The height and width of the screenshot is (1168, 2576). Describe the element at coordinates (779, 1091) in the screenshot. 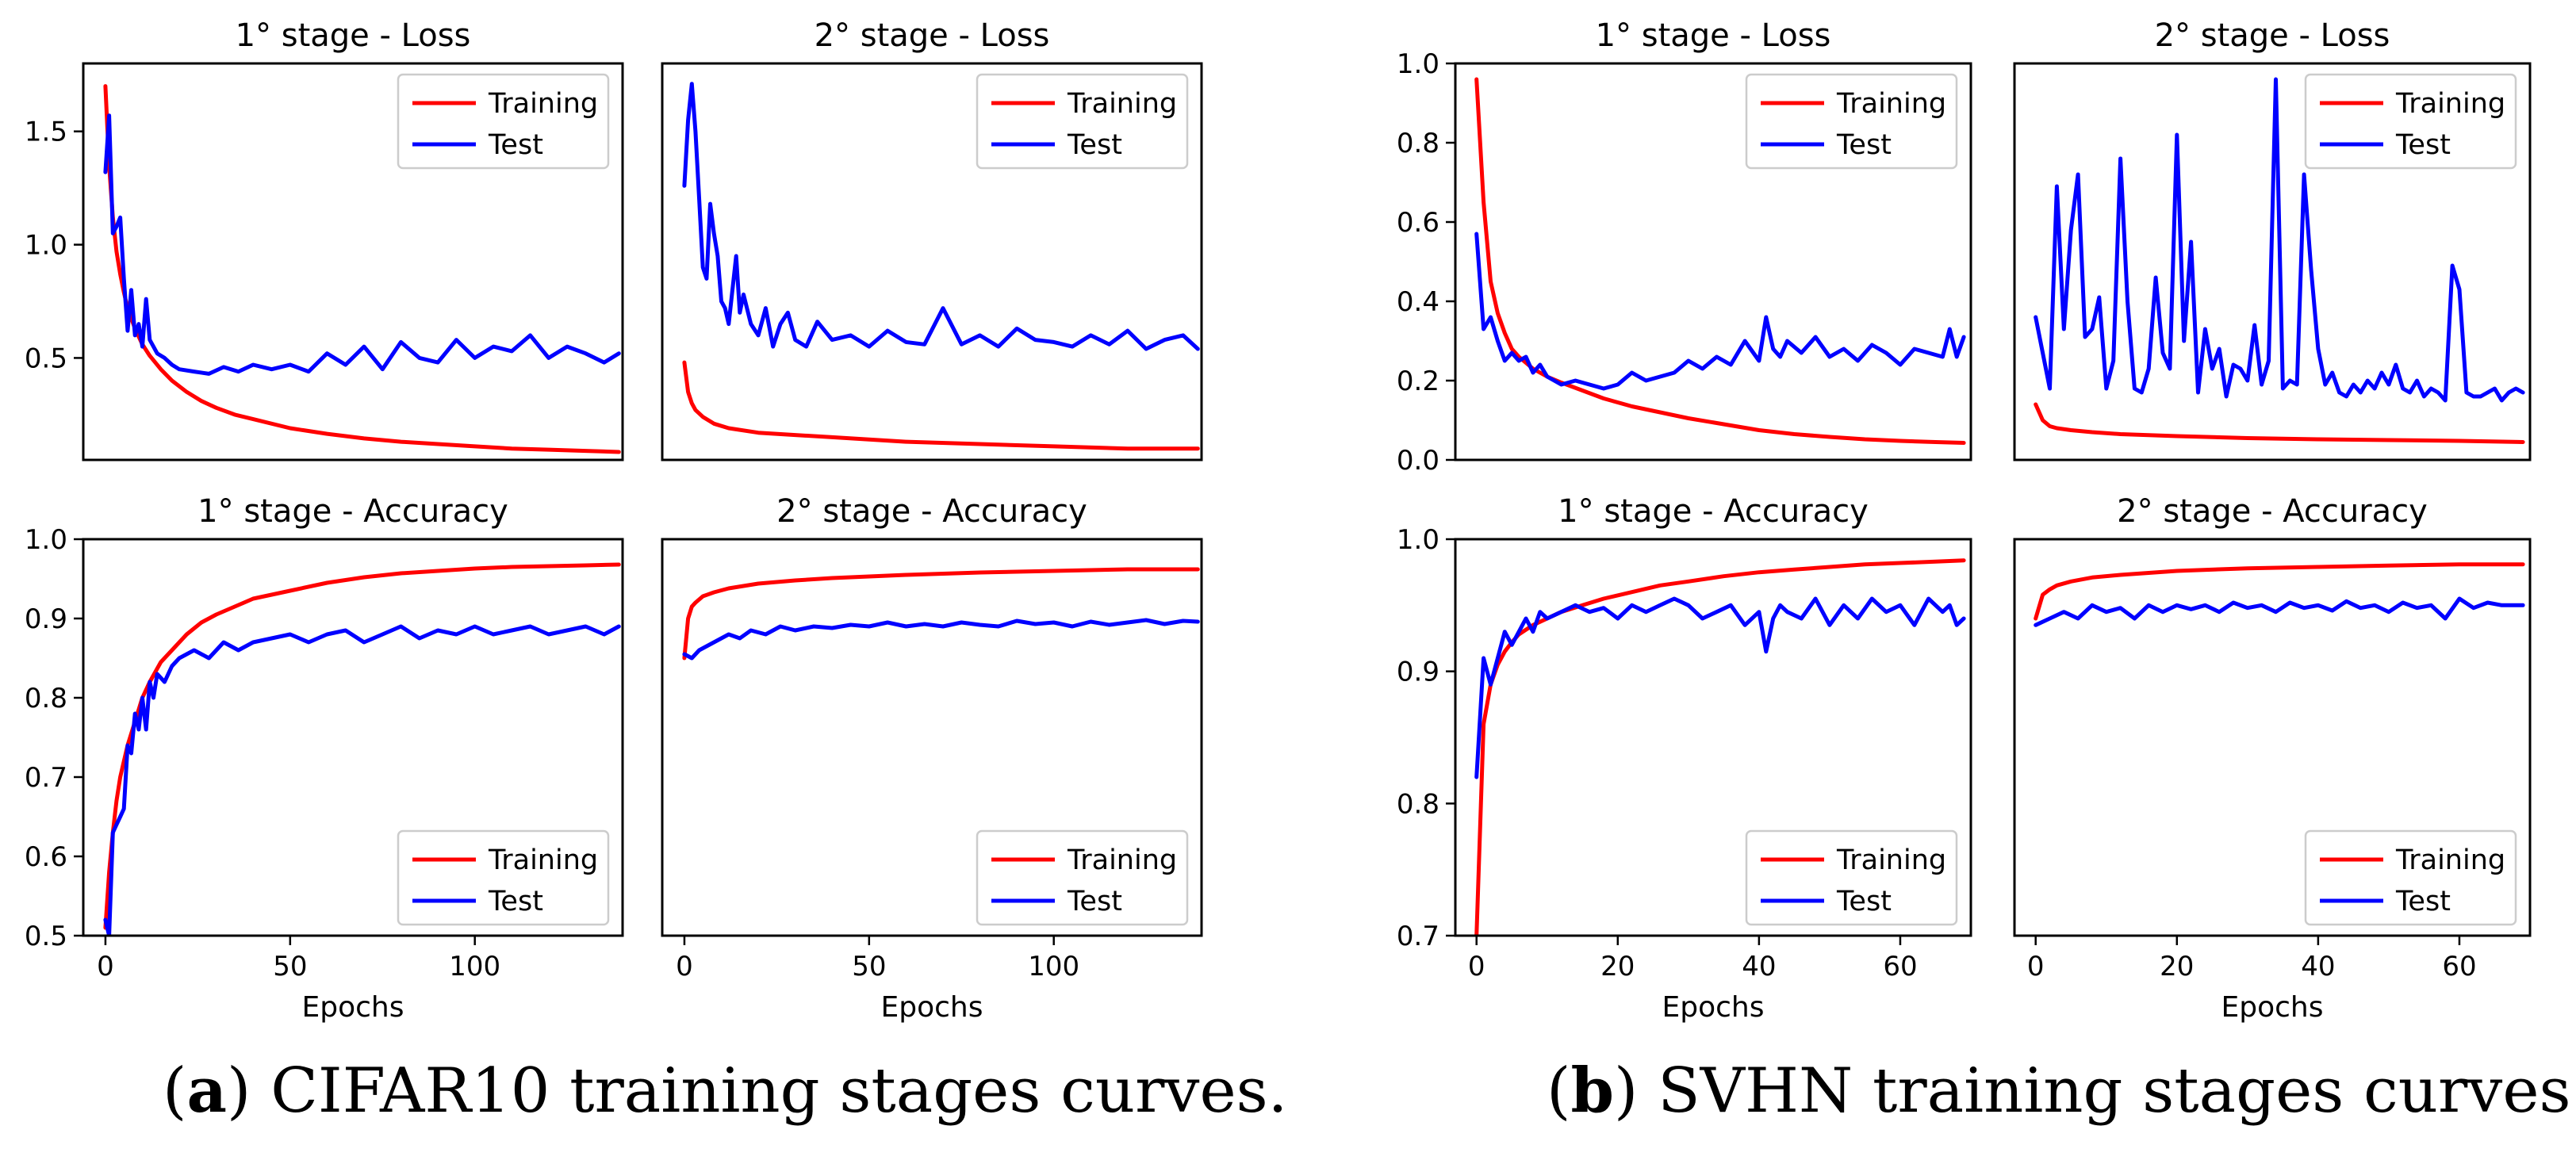

I see `caption-a-text: CIFAR10 training stages curves.` at that location.